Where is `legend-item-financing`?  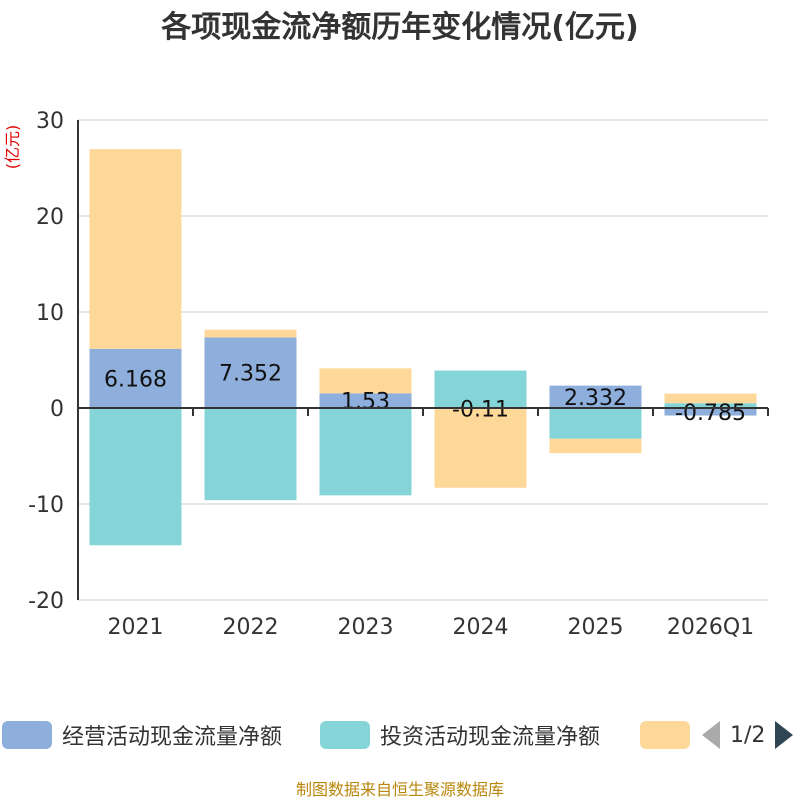 legend-item-financing is located at coordinates (670, 735).